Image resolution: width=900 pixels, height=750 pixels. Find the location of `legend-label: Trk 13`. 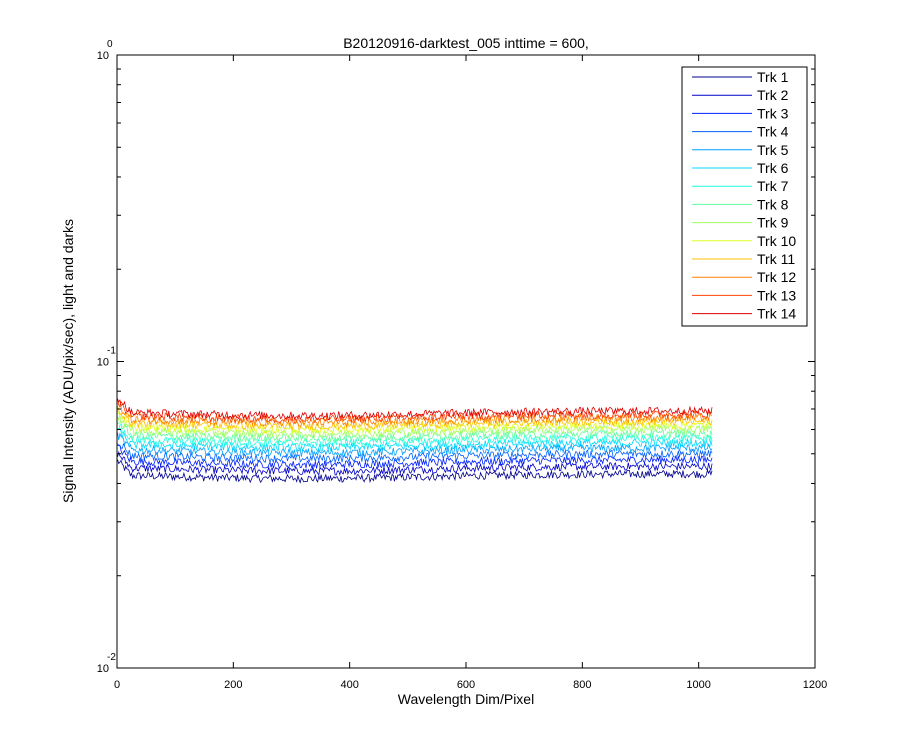

legend-label: Trk 13 is located at coordinates (776, 295).